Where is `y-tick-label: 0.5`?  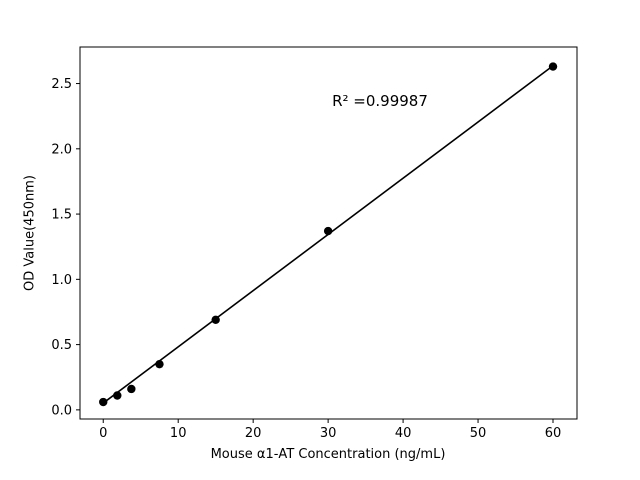
y-tick-label: 0.5 is located at coordinates (61, 345).